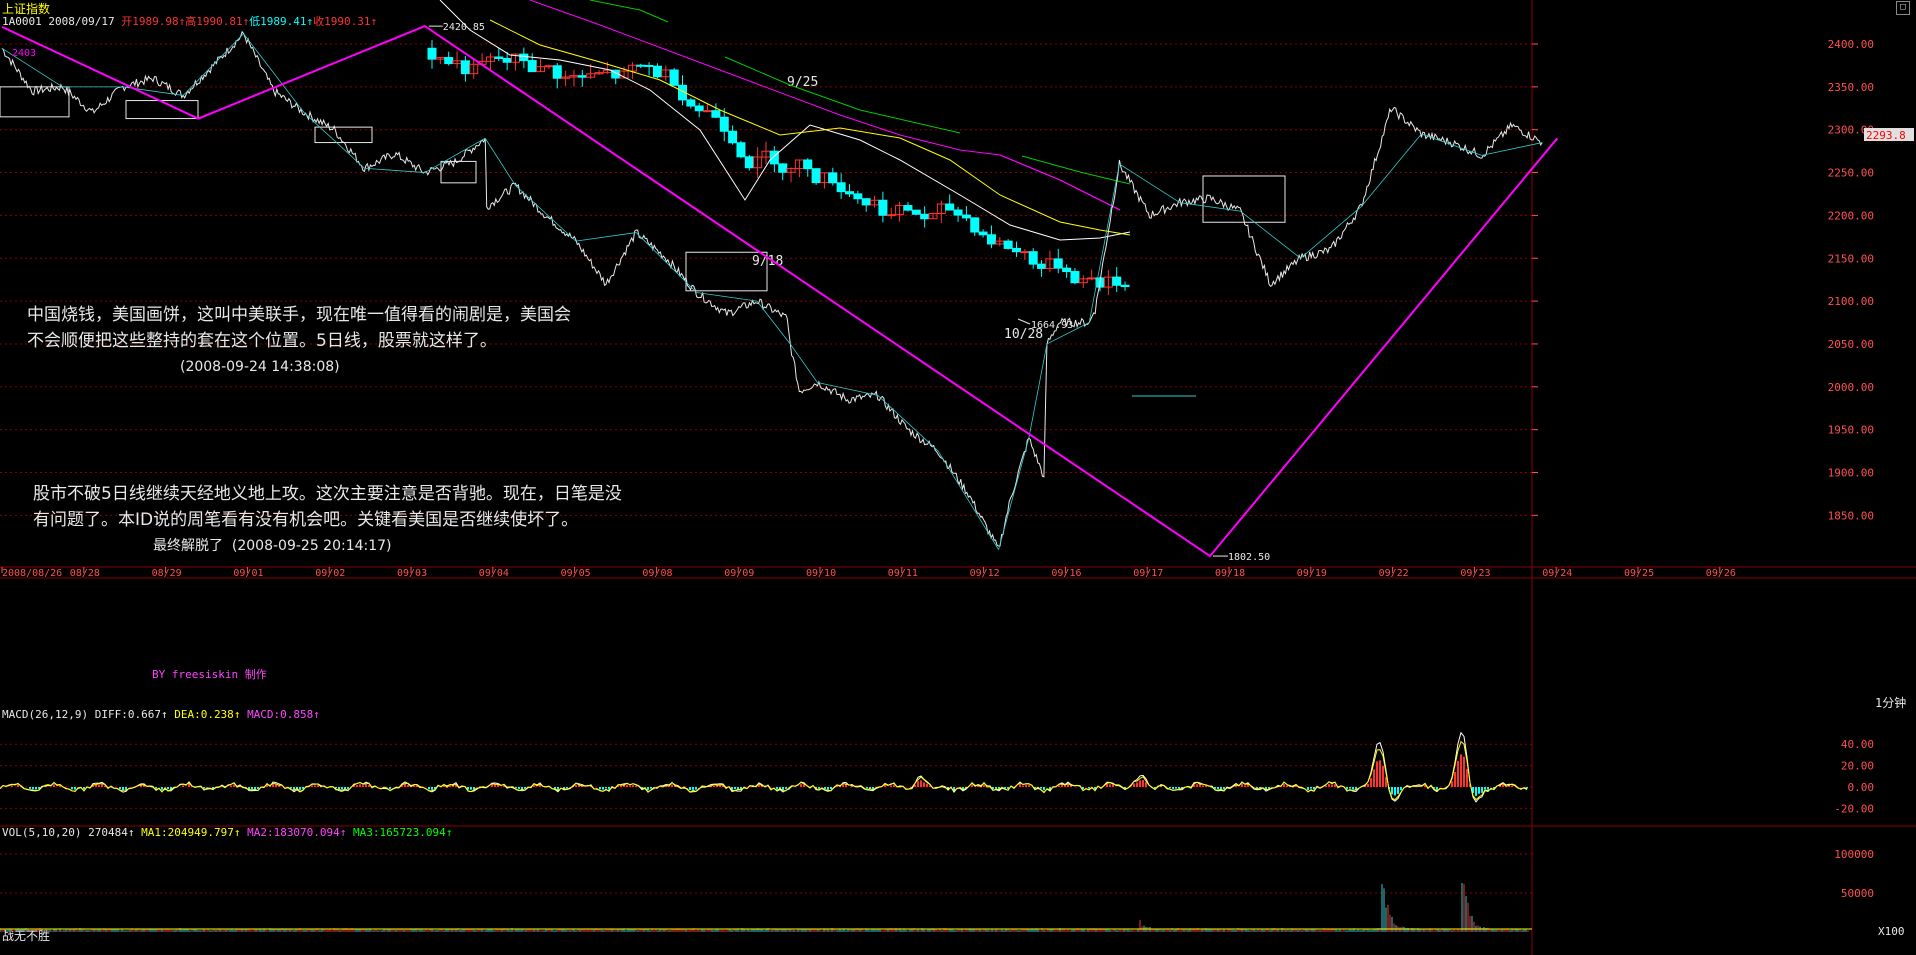 Image resolution: width=1916 pixels, height=955 pixels. Describe the element at coordinates (204, 714) in the screenshot. I see `macd-dea: DEA:0.238` at that location.